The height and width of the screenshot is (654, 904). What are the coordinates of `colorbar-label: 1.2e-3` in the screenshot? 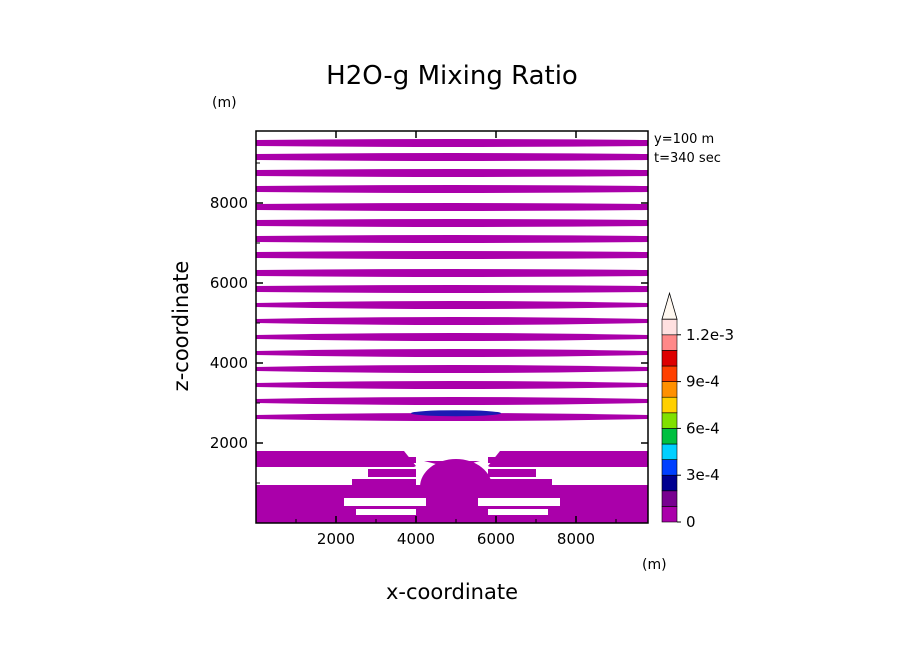 It's located at (710, 335).